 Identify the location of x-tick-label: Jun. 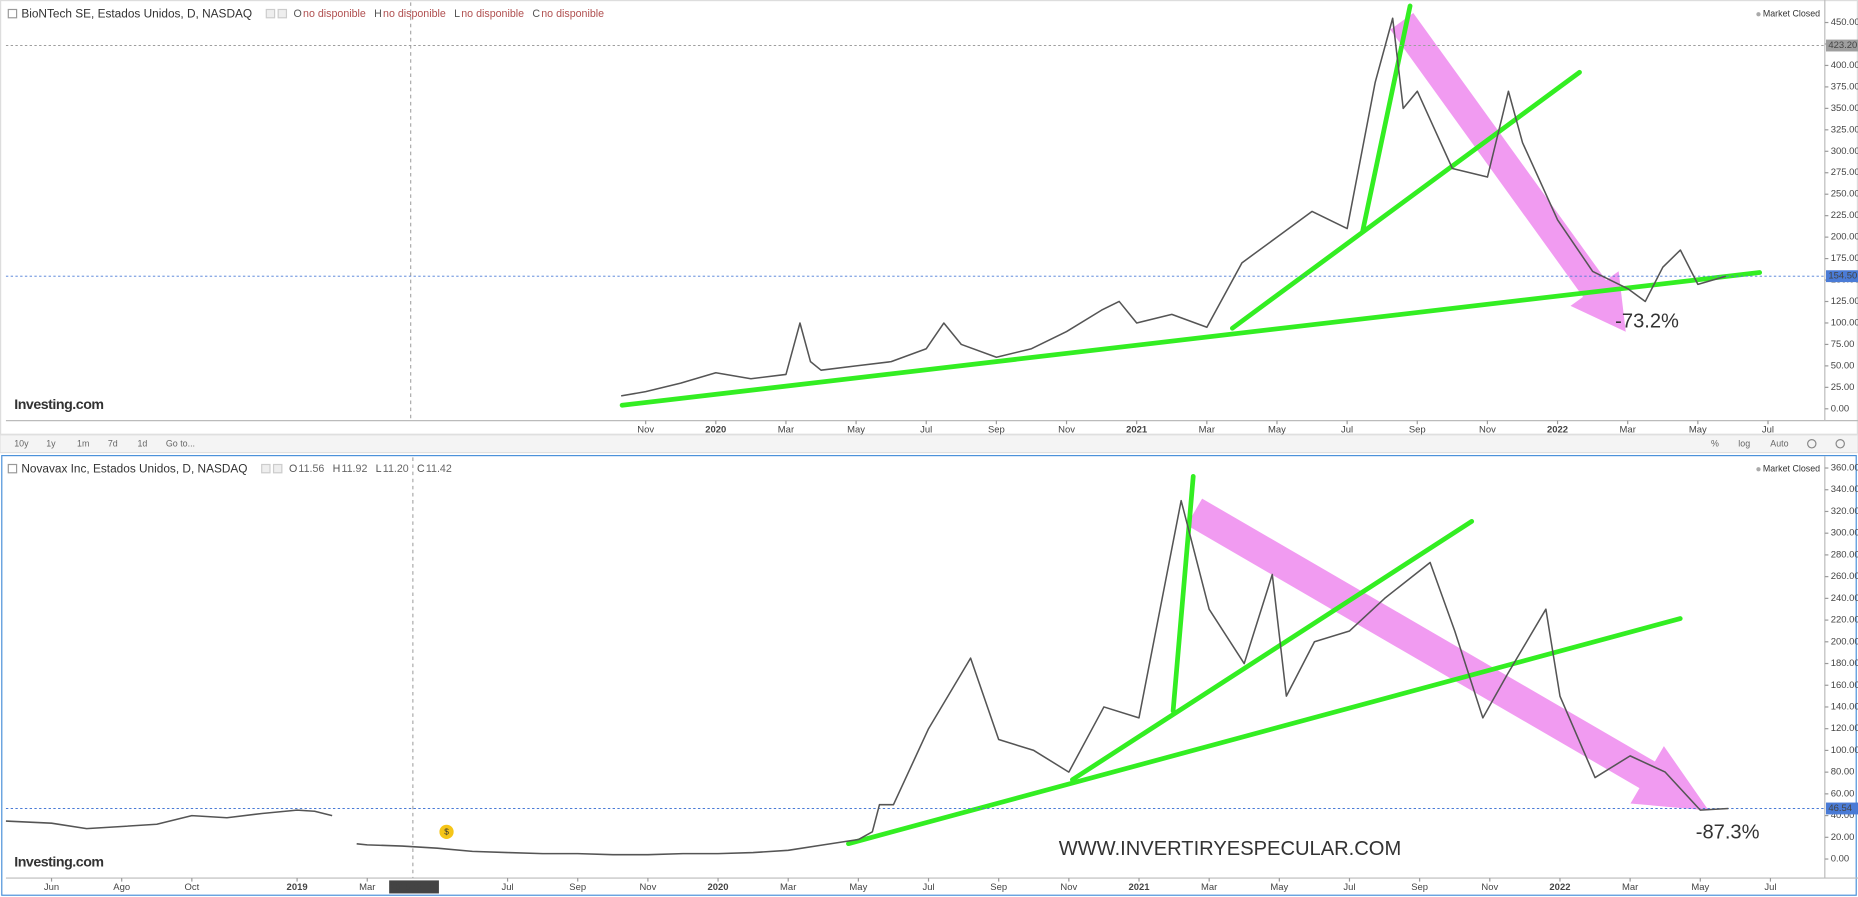
(51, 887).